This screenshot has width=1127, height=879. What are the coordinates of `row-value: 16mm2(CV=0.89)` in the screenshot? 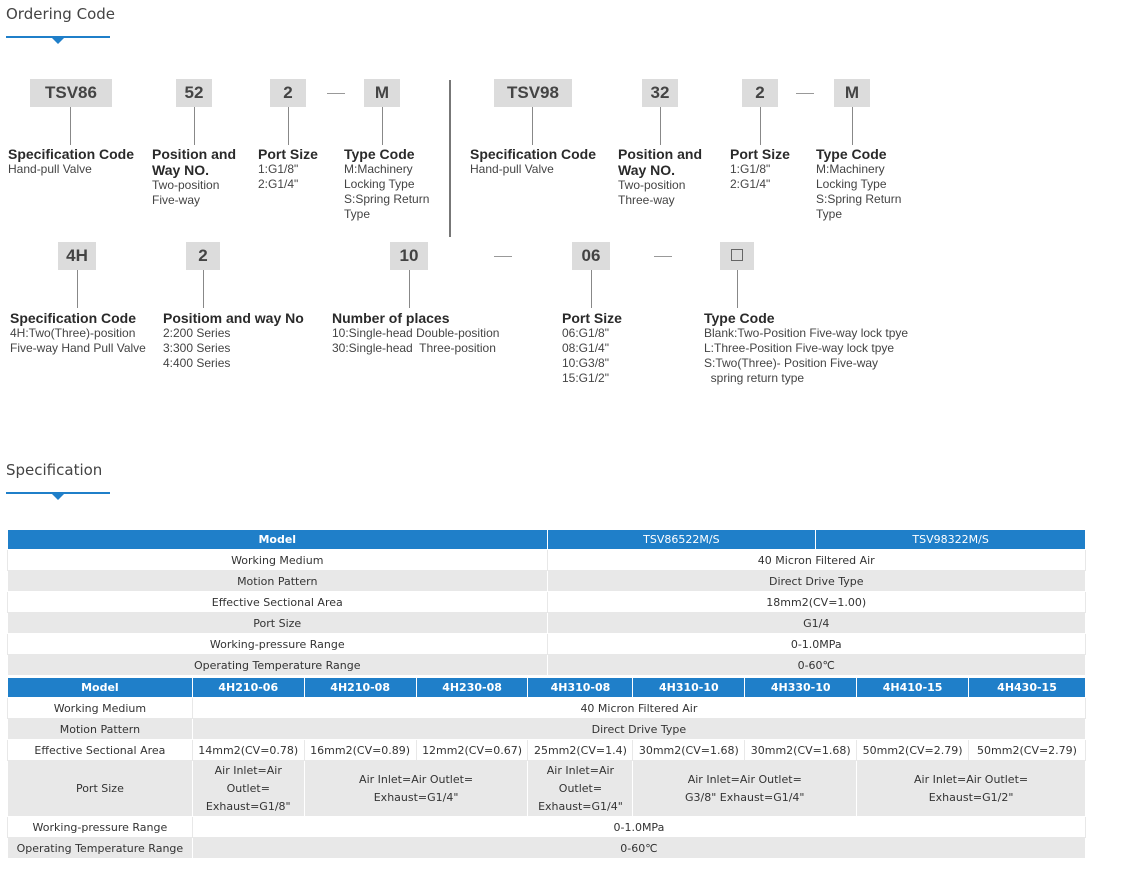 It's located at (360, 750).